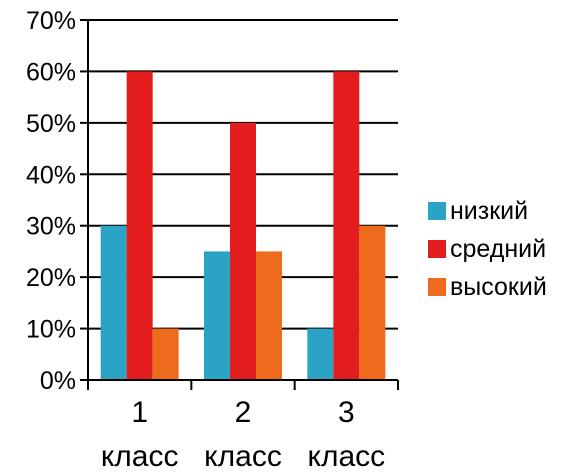 This screenshot has height=476, width=574. Describe the element at coordinates (243, 434) in the screenshot. I see `x-category-labels: 1 класс 2 класс 3 класс` at that location.